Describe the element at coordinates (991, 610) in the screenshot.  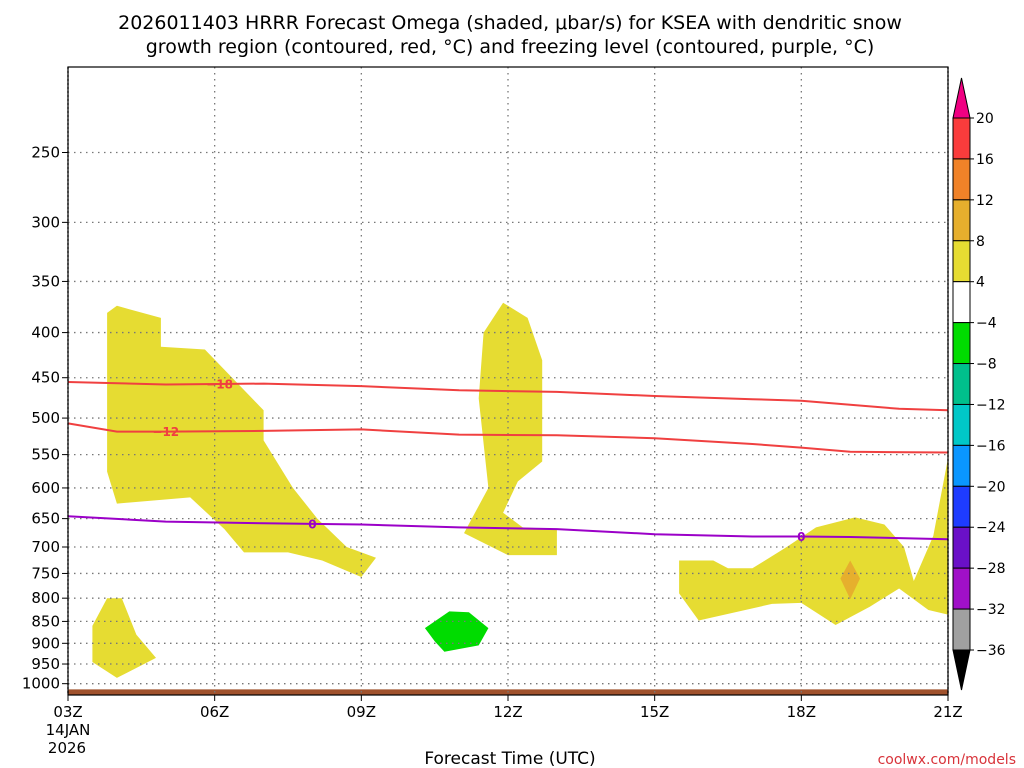
I see `colorbar-label-12: −32` at that location.